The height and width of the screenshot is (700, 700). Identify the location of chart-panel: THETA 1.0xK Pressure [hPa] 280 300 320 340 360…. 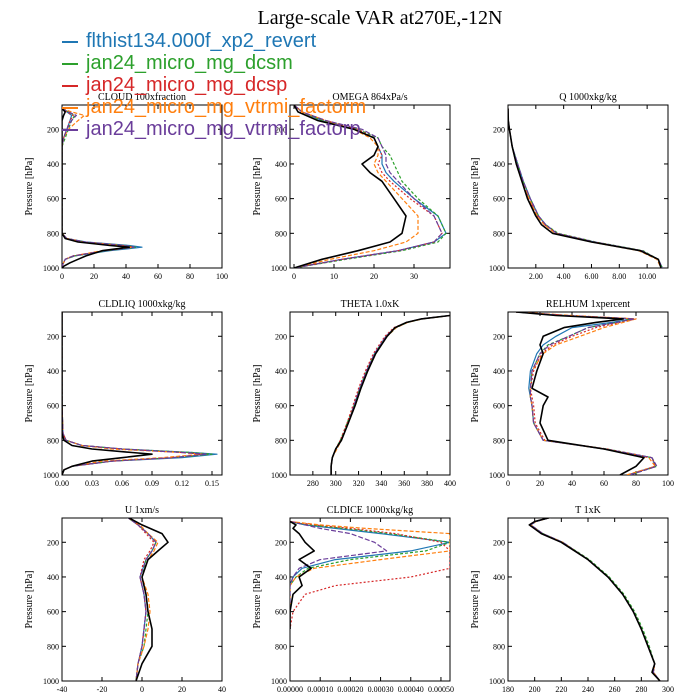
(354, 393).